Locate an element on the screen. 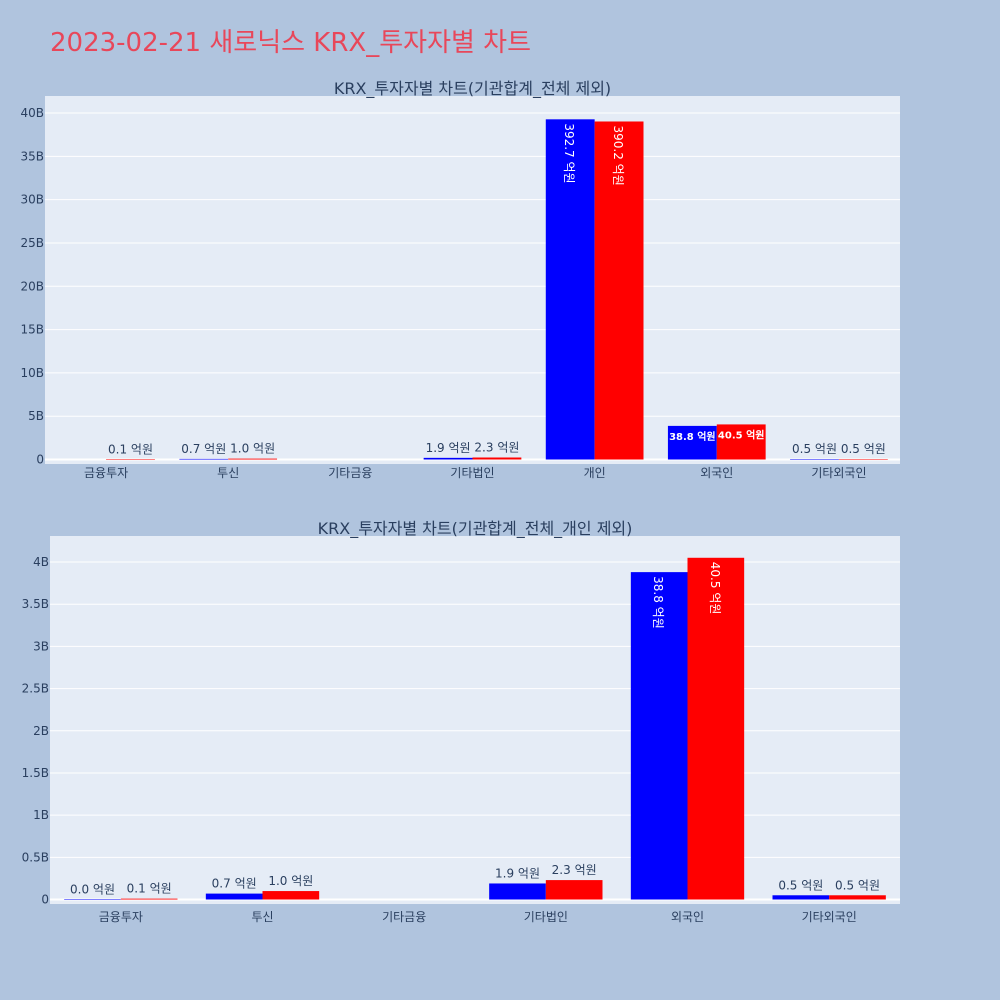 This screenshot has width=1000, height=1000. y-tick-label: 20B is located at coordinates (32, 286).